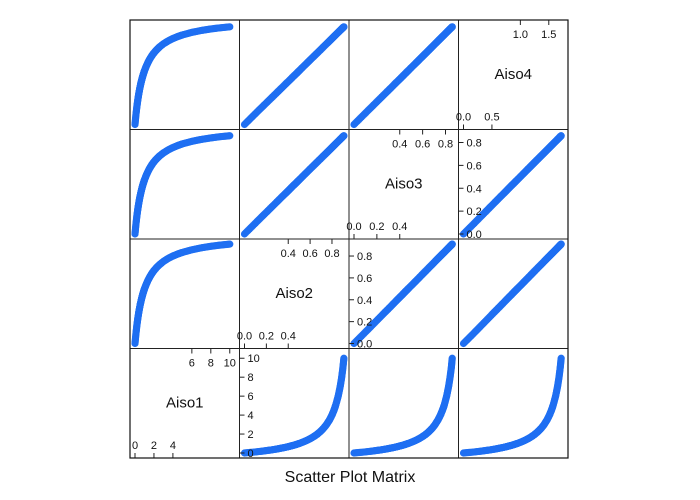 The width and height of the screenshot is (700, 500). I want to click on diagonal-label-aiso4: Aiso4, so click(513, 74).